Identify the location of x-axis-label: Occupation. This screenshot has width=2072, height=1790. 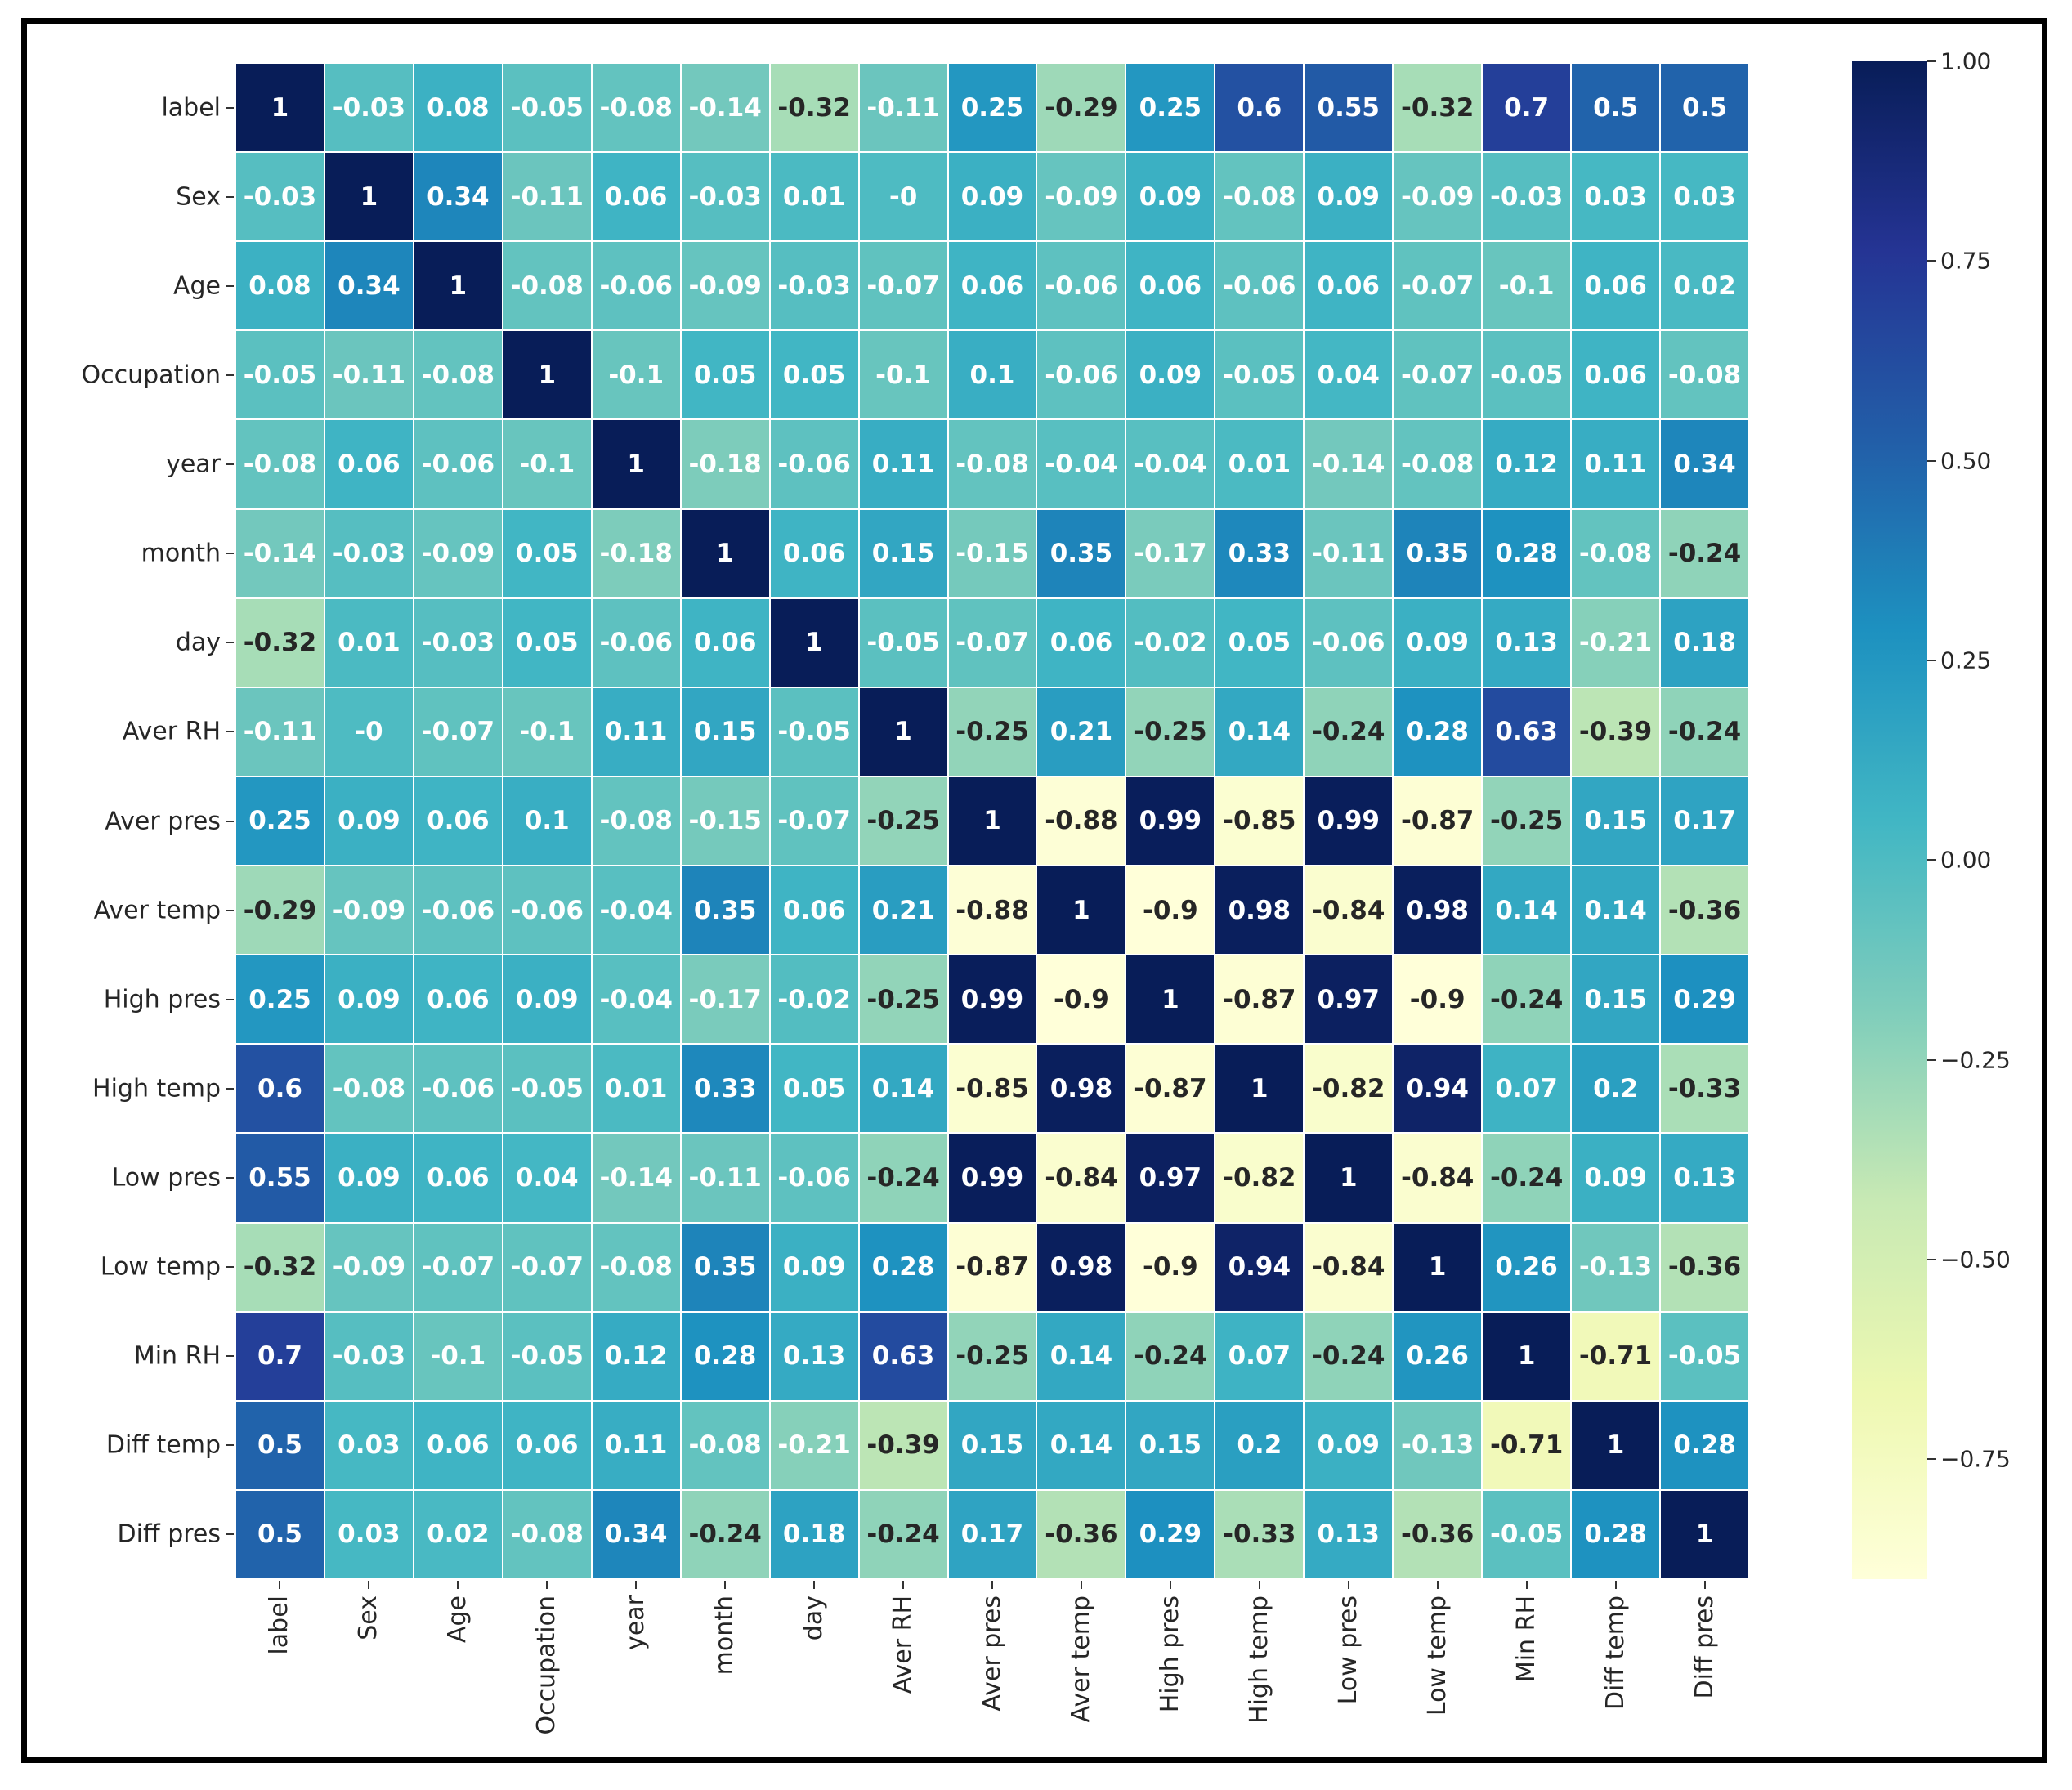
(547, 1665).